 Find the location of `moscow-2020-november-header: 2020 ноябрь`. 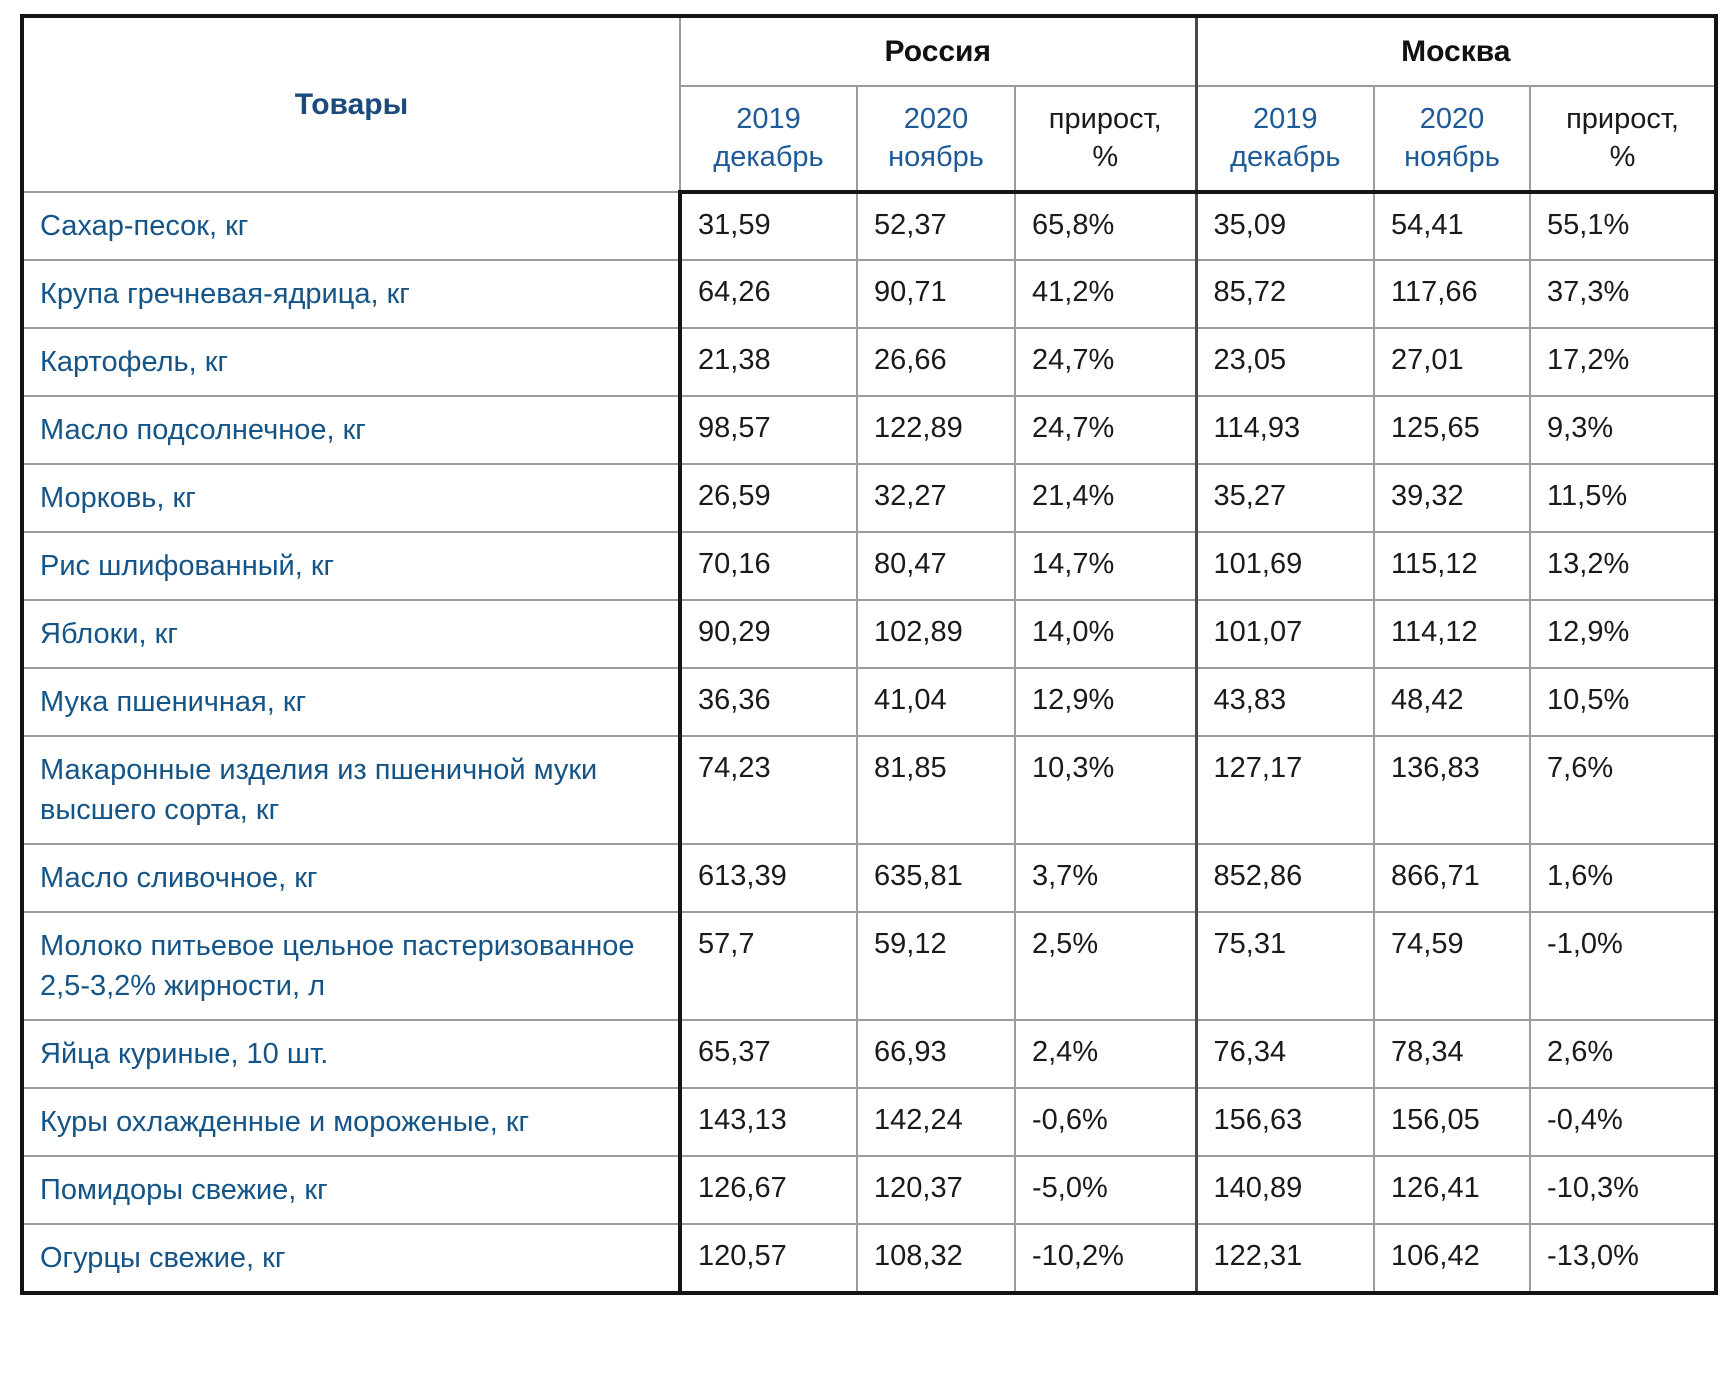

moscow-2020-november-header: 2020 ноябрь is located at coordinates (1452, 139).